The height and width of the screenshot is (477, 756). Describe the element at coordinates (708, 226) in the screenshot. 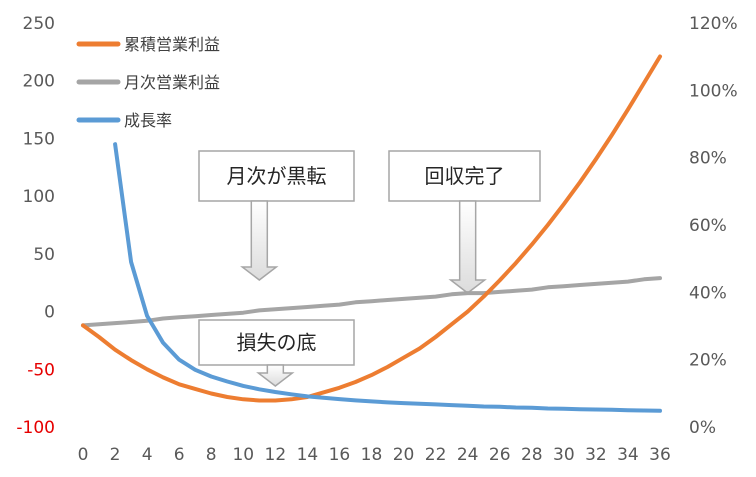

I see `right-tick-label: 60%` at that location.